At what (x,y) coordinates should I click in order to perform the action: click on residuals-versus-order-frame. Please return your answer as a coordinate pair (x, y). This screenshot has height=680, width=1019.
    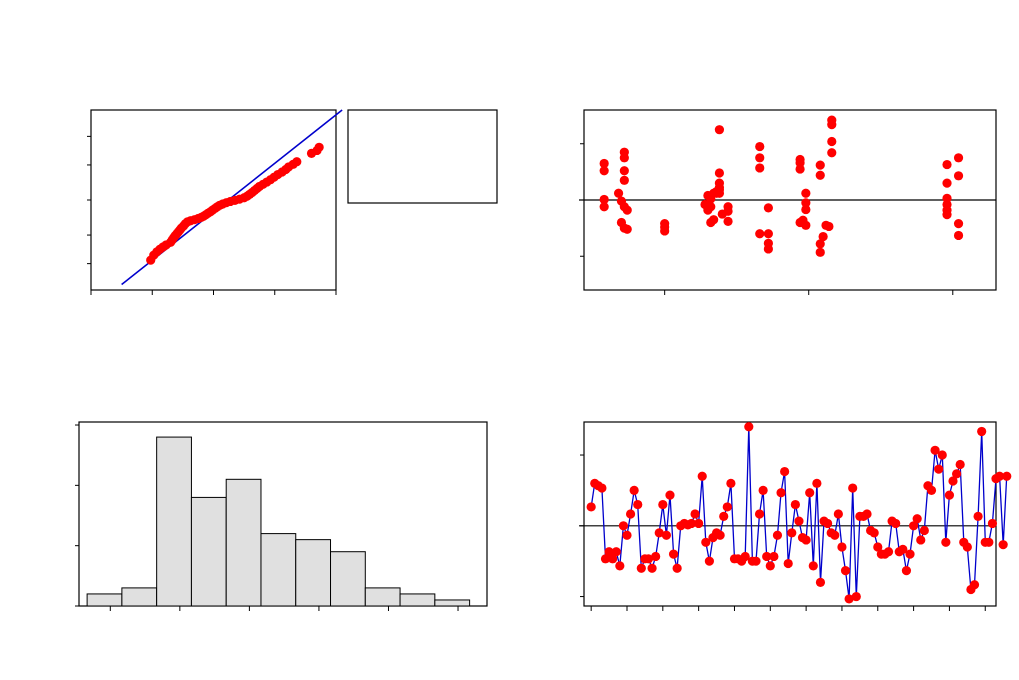
    Looking at the image, I should click on (790, 514).